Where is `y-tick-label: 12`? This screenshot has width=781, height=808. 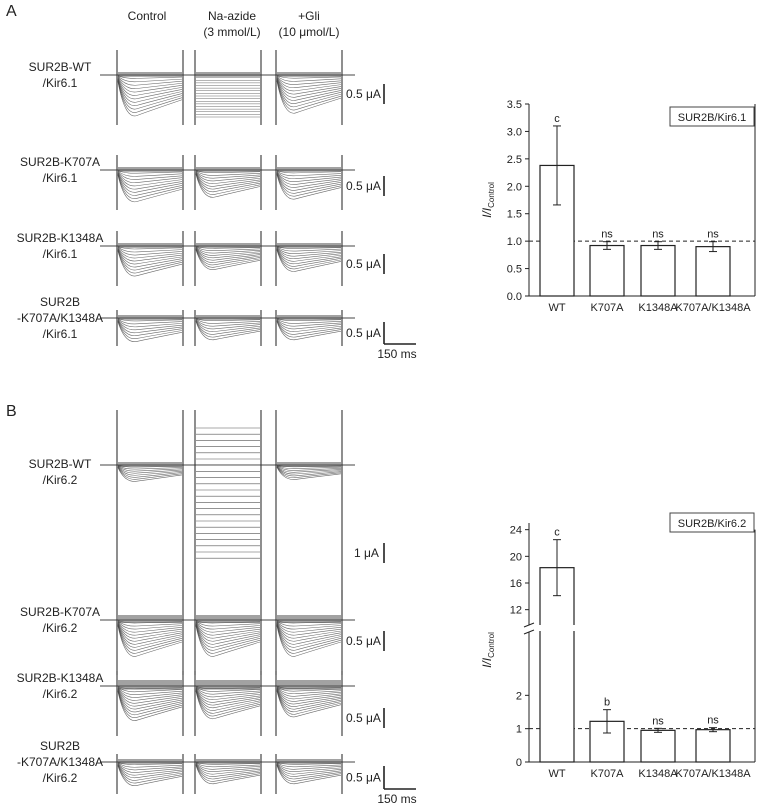
y-tick-label: 12 is located at coordinates (516, 611).